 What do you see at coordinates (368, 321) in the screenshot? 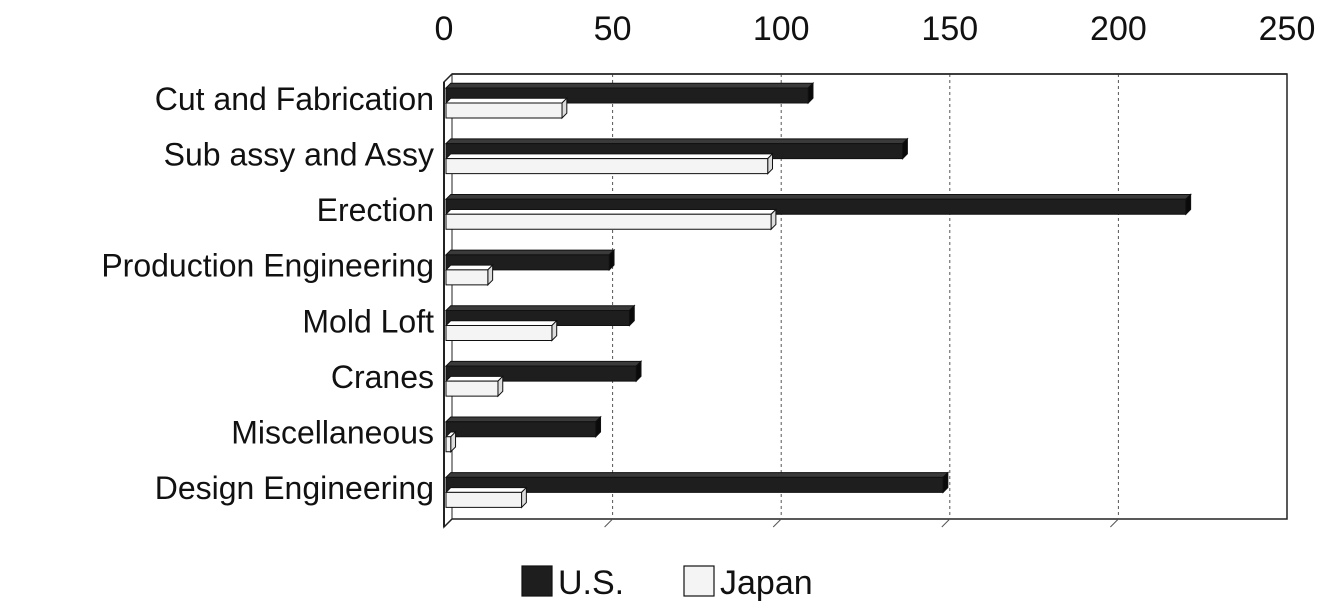
I see `category-label: Mold Loft` at bounding box center [368, 321].